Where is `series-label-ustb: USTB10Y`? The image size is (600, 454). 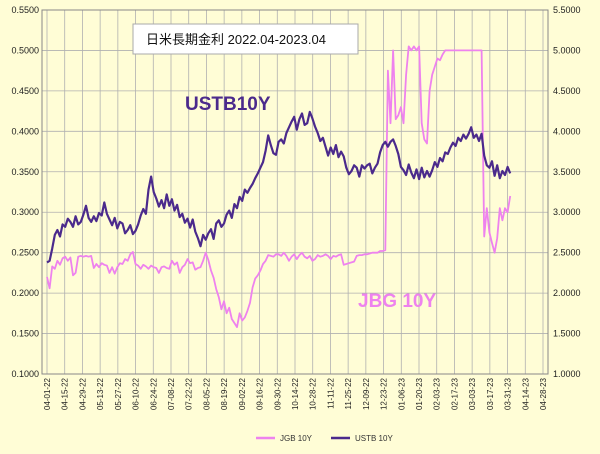 series-label-ustb: USTB10Y is located at coordinates (228, 104).